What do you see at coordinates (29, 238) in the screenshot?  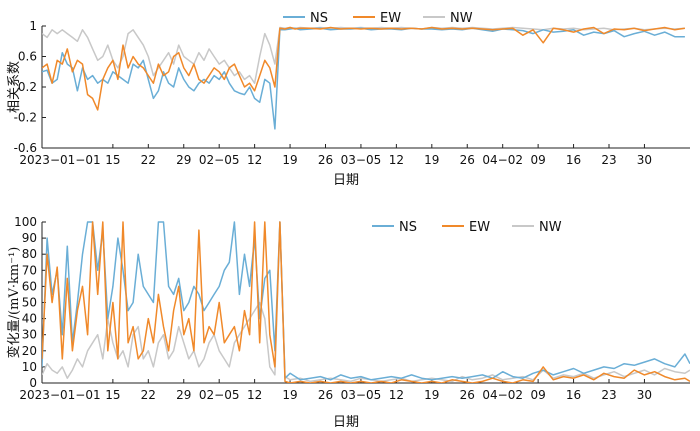 I see `y-tick-label: 90` at bounding box center [29, 238].